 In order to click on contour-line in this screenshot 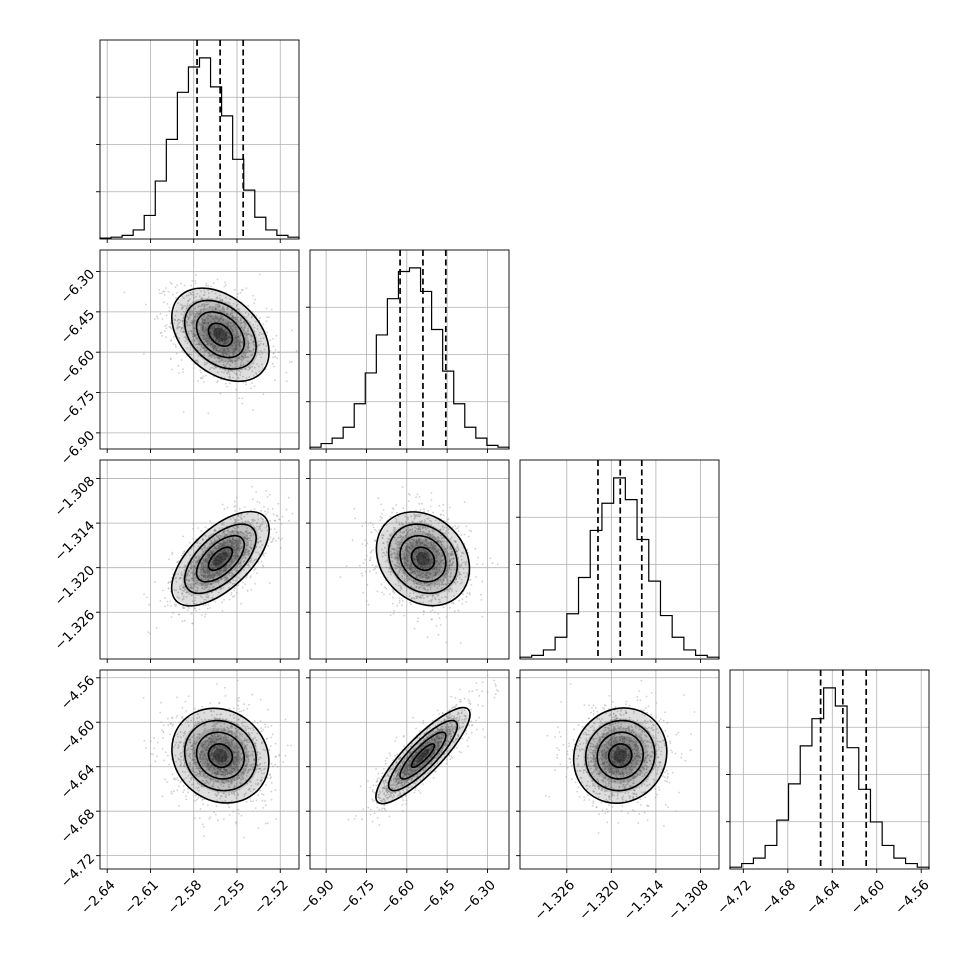, I will do `click(220, 559)`.